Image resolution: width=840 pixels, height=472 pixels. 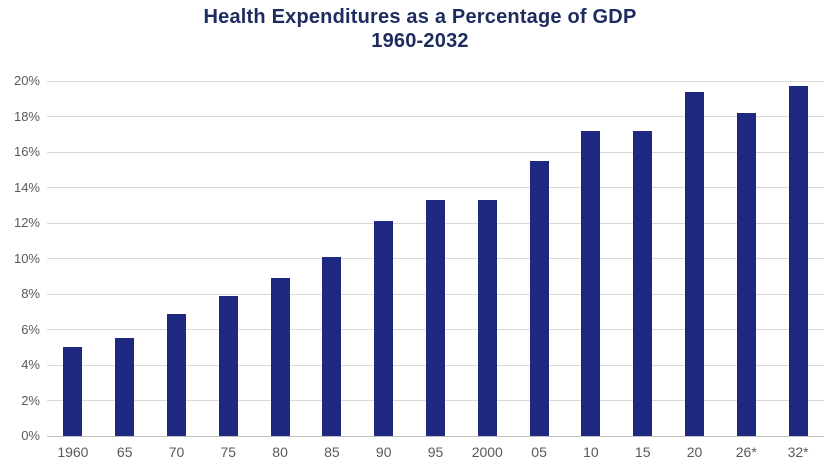 I want to click on bar-32*, so click(x=798, y=261).